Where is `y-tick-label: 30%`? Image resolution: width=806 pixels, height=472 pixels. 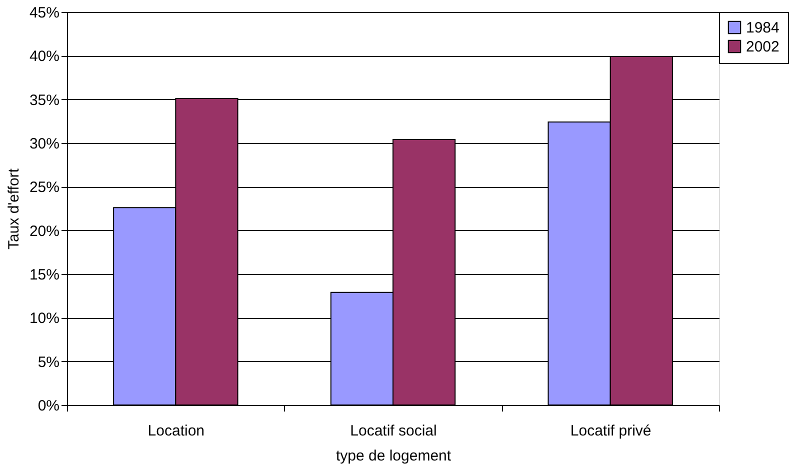
y-tick-label: 30% is located at coordinates (44, 144).